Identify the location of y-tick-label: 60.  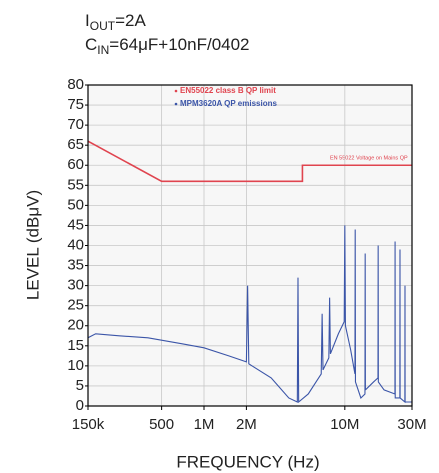
(75, 164).